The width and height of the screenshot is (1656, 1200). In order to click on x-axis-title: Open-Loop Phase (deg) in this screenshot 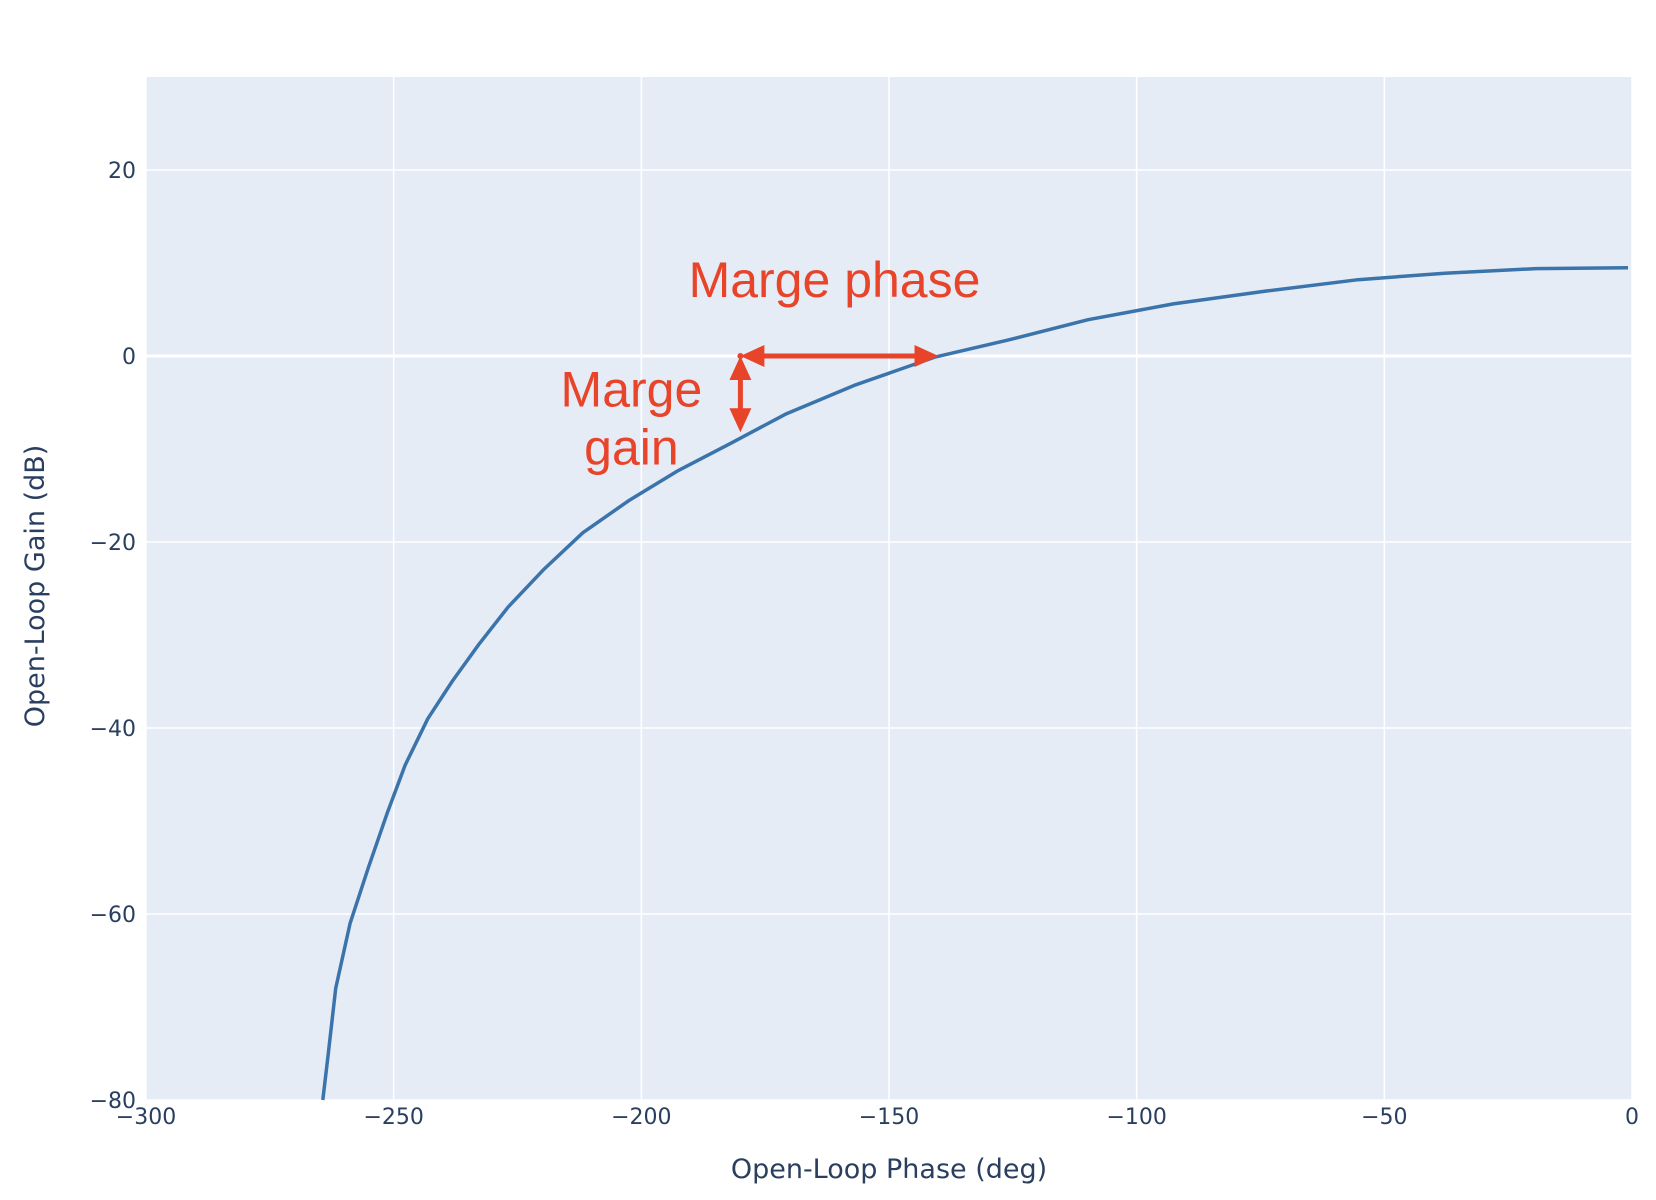, I will do `click(889, 1169)`.